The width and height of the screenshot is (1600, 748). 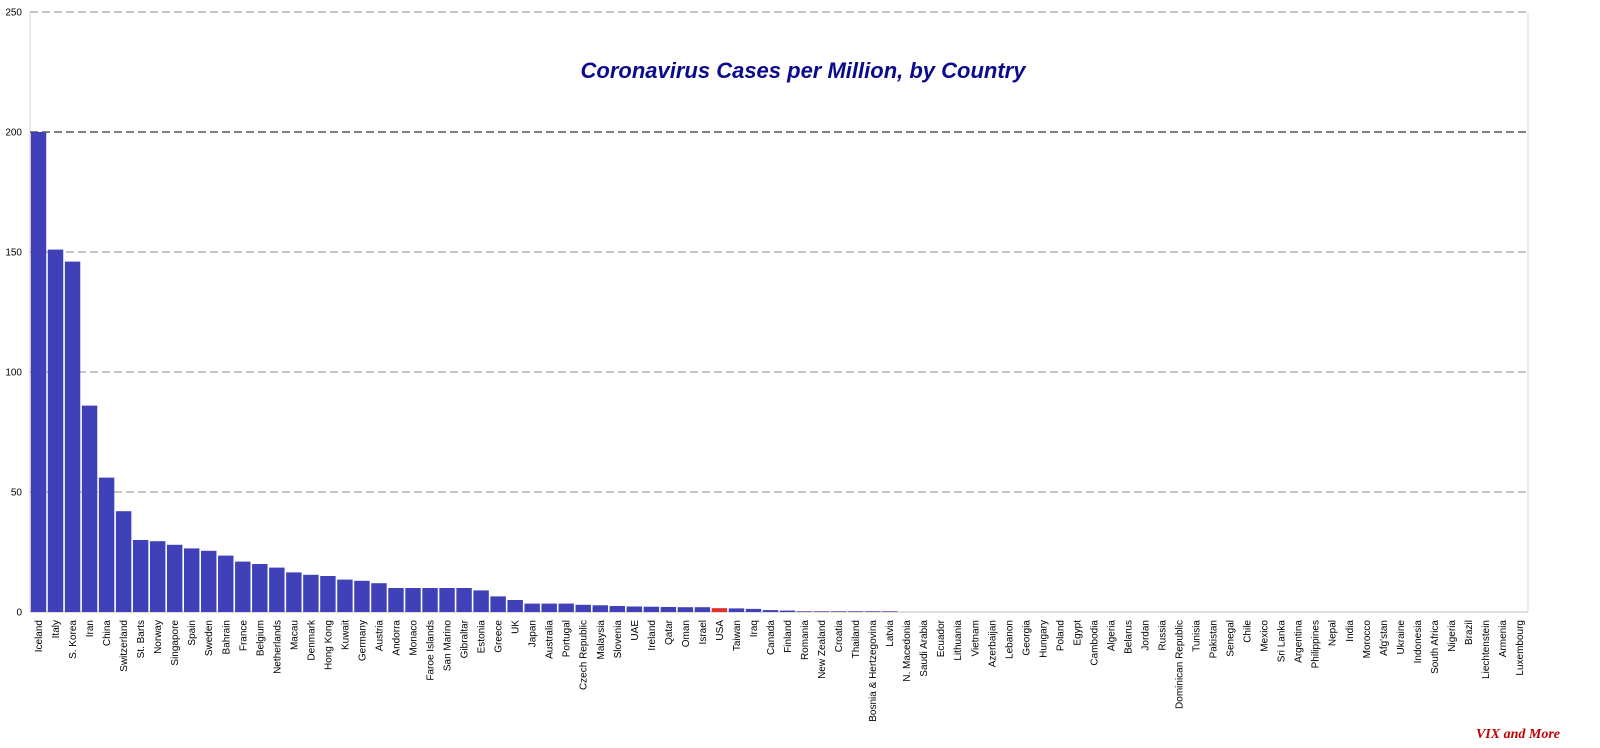 What do you see at coordinates (414, 638) in the screenshot?
I see `x-tick-label: Monaco` at bounding box center [414, 638].